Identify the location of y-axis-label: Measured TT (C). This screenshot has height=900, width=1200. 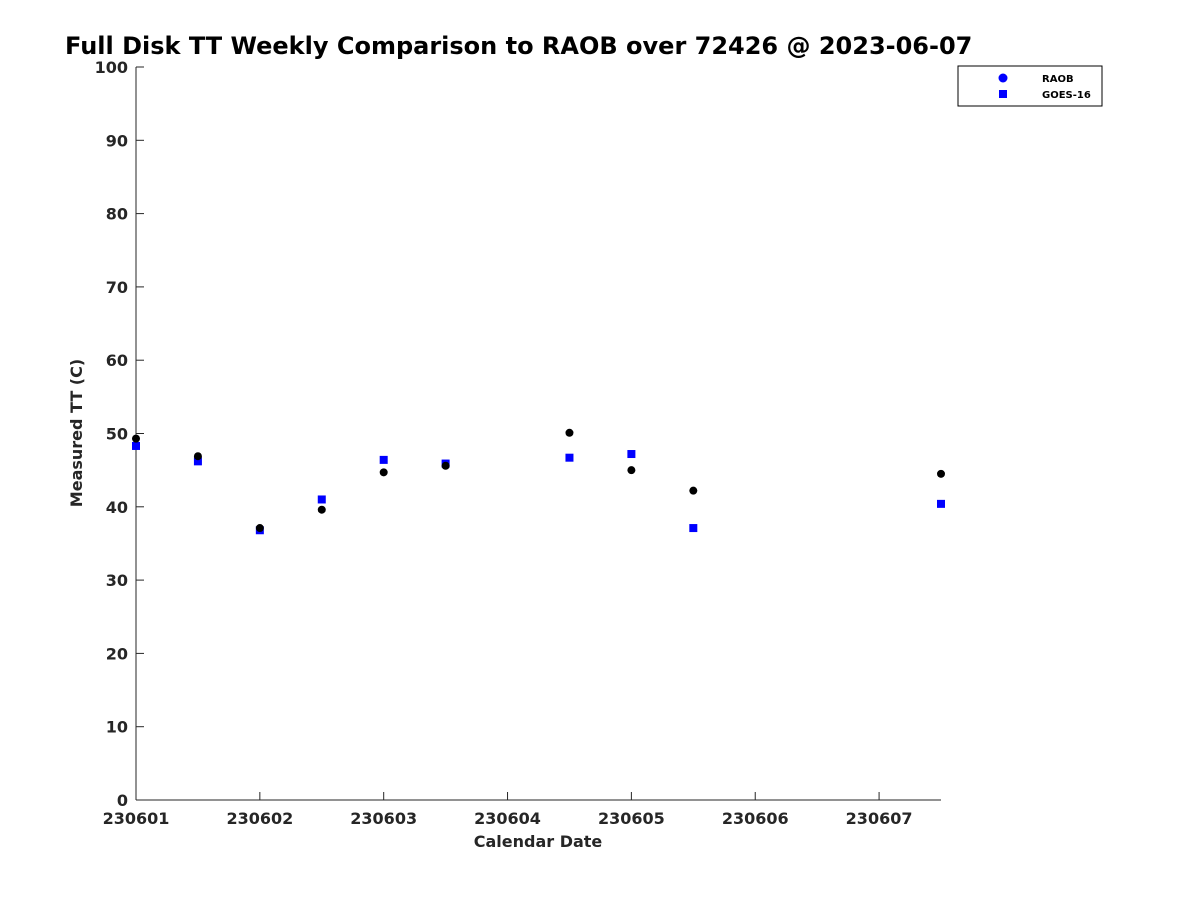
(76, 433).